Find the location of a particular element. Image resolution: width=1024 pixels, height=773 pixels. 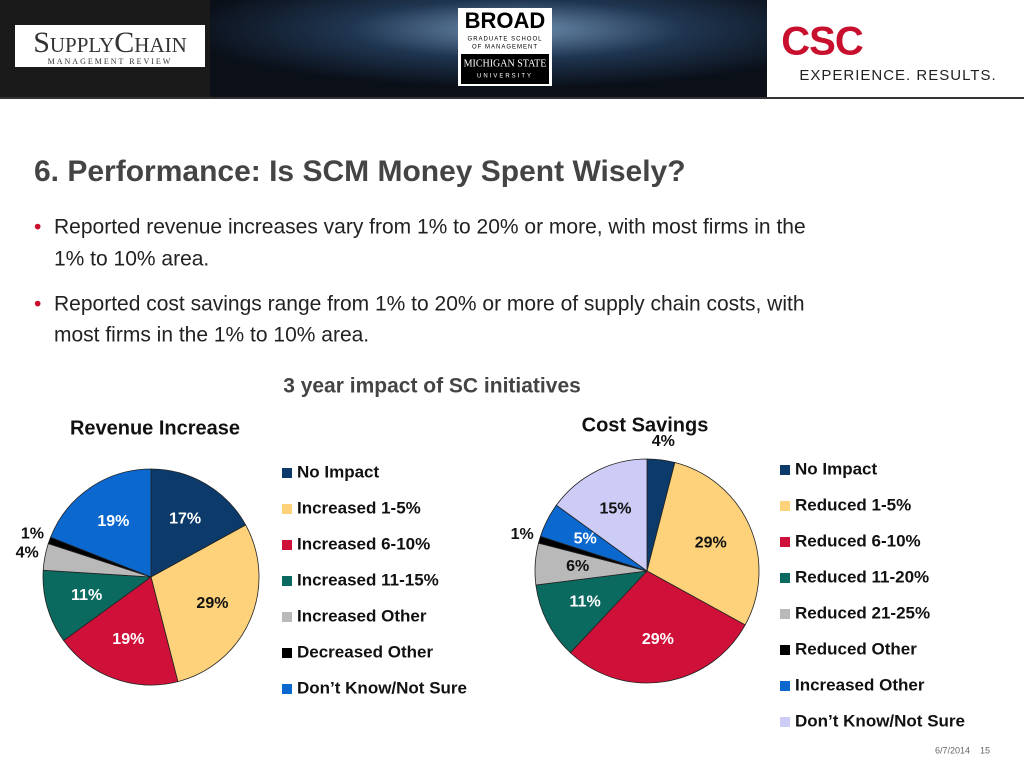

legend-label: Reduced Other is located at coordinates (856, 648).